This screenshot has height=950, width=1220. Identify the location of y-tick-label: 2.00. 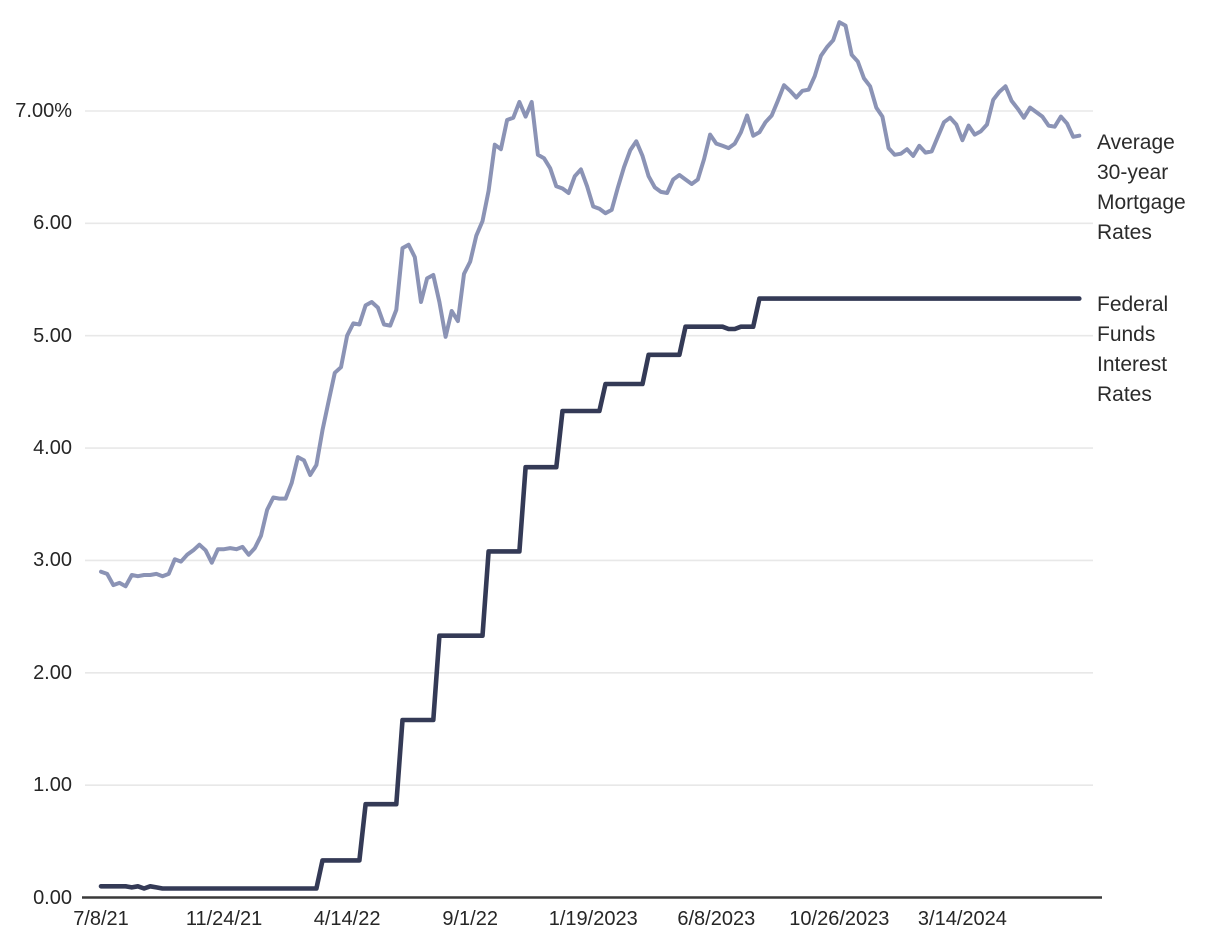
(52, 672).